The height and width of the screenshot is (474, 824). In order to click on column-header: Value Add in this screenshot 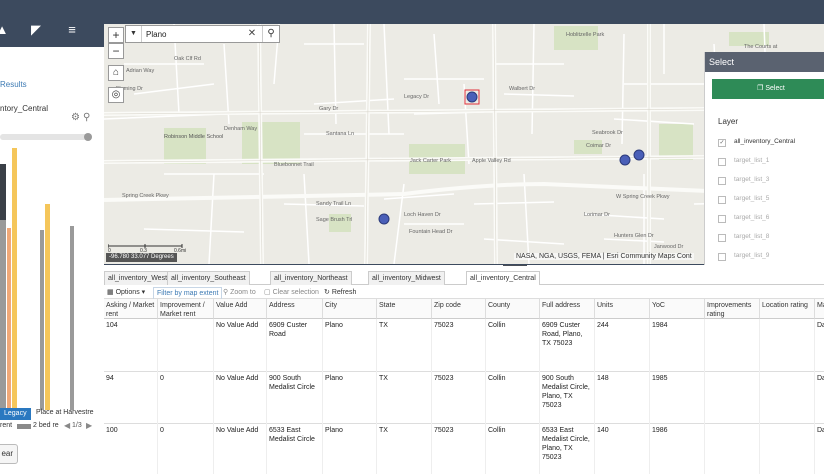, I will do `click(240, 309)`.